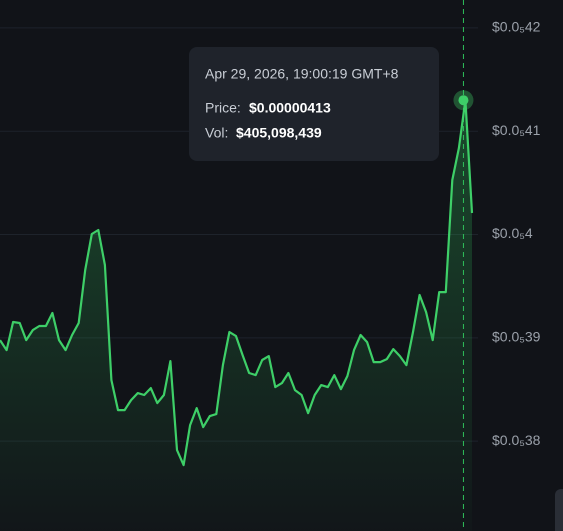 The height and width of the screenshot is (531, 563). What do you see at coordinates (279, 133) in the screenshot?
I see `tooltip-vol: $405,098,439` at bounding box center [279, 133].